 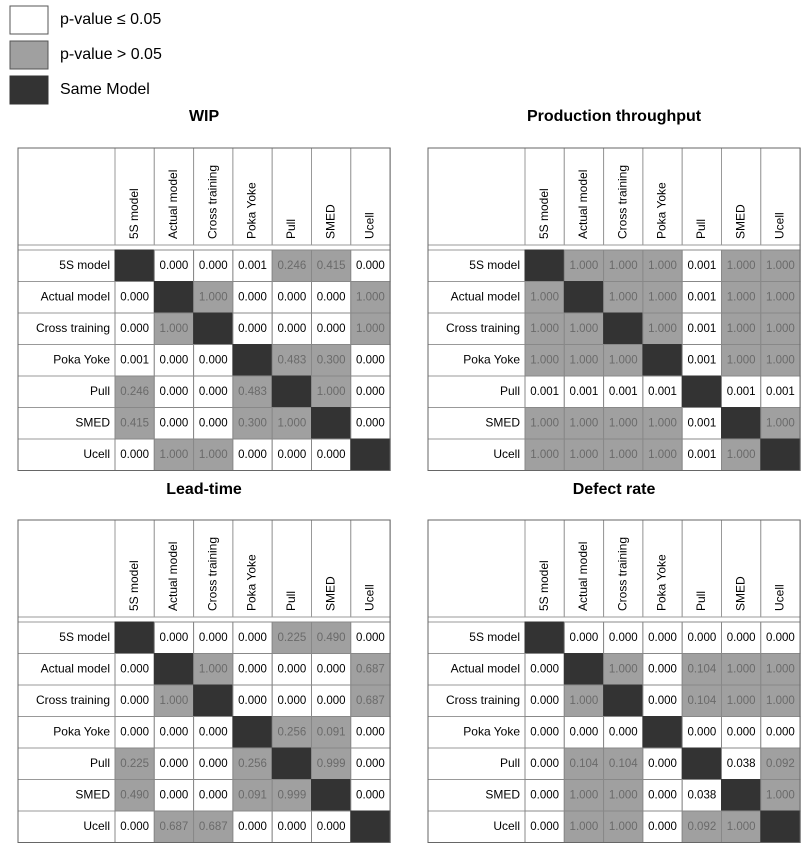 I want to click on cell-value: 0.490, so click(x=331, y=638).